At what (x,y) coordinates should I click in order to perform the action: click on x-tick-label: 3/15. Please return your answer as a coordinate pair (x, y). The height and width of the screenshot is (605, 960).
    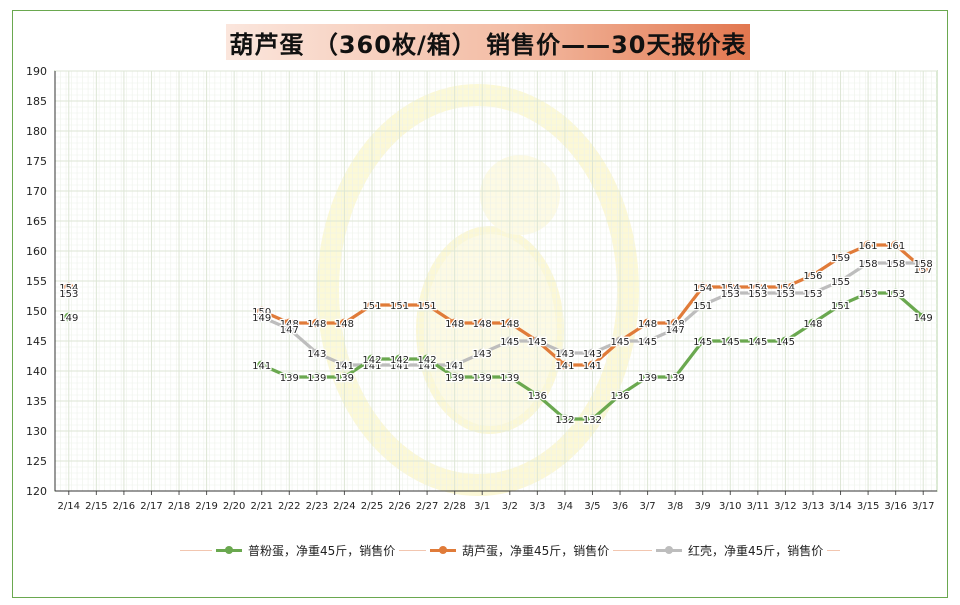
    Looking at the image, I should click on (868, 506).